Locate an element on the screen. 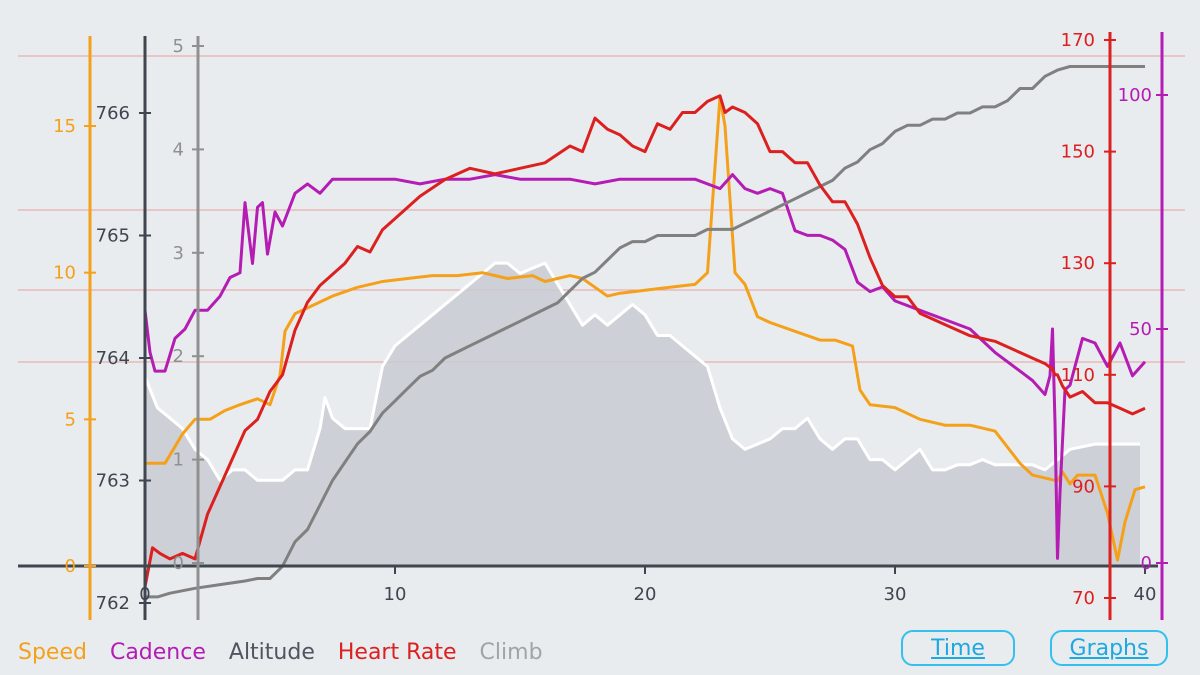 This screenshot has width=1200, height=675. climb-tick-label: 2 is located at coordinates (178, 356).